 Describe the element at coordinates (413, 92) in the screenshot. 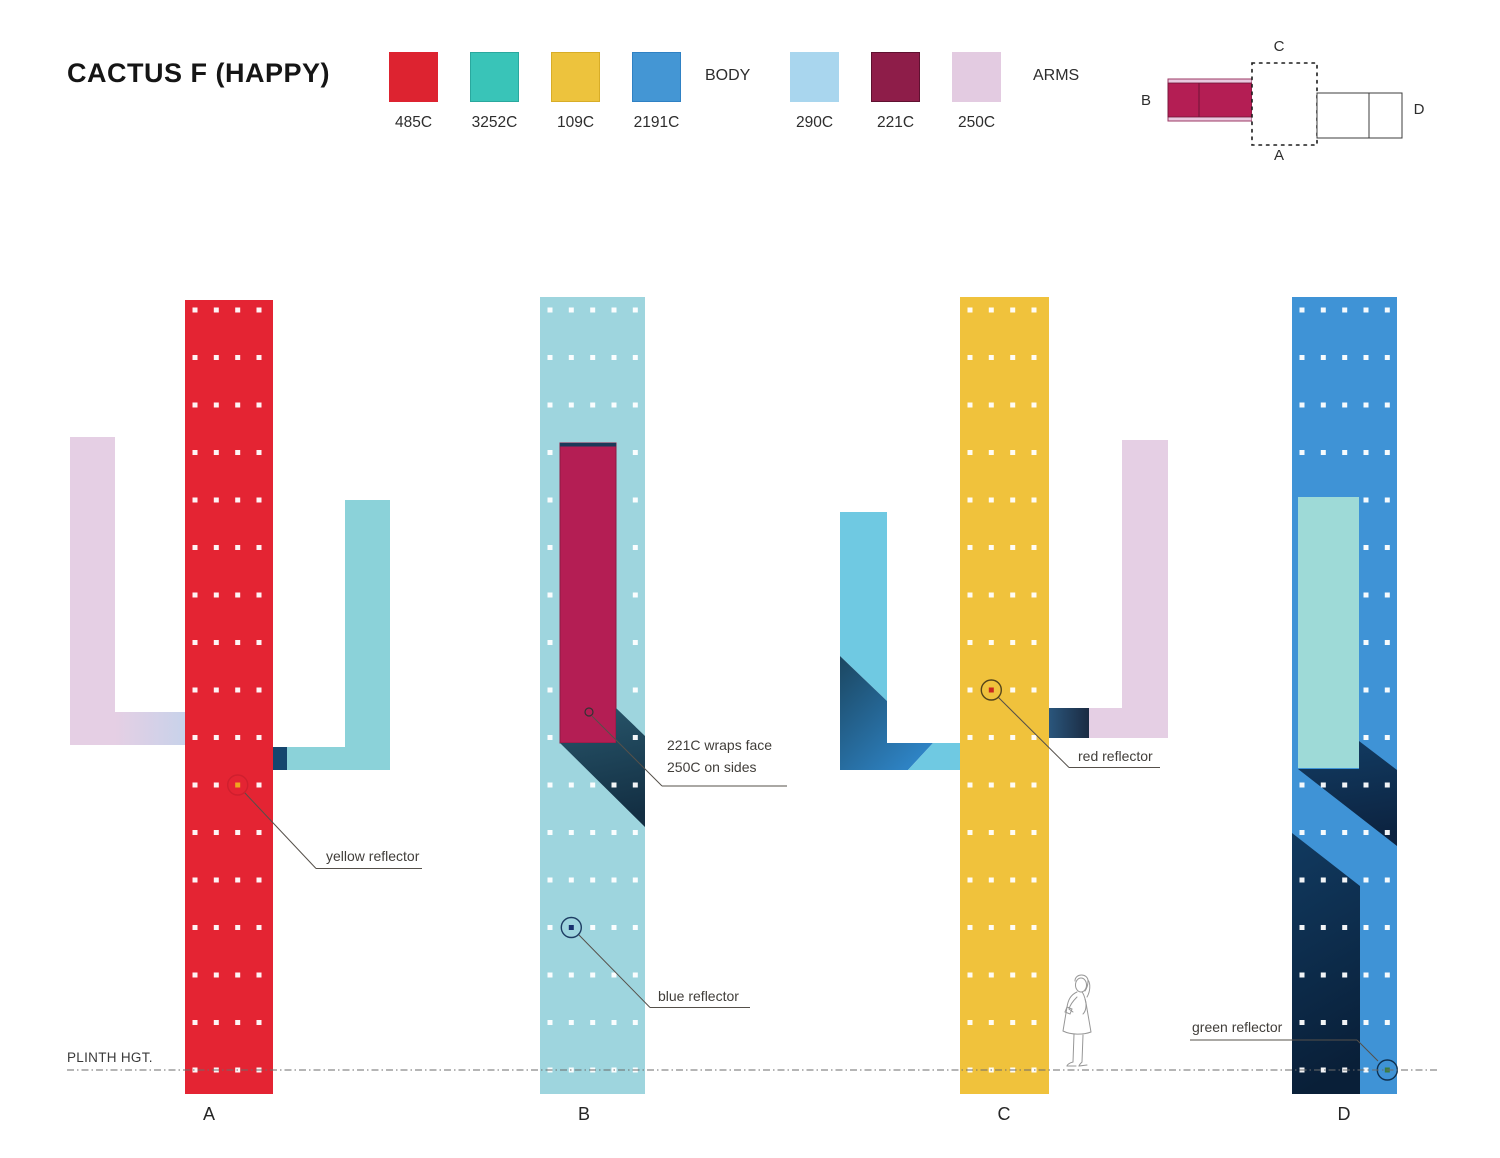

I see `swatch-485C: 485C` at that location.